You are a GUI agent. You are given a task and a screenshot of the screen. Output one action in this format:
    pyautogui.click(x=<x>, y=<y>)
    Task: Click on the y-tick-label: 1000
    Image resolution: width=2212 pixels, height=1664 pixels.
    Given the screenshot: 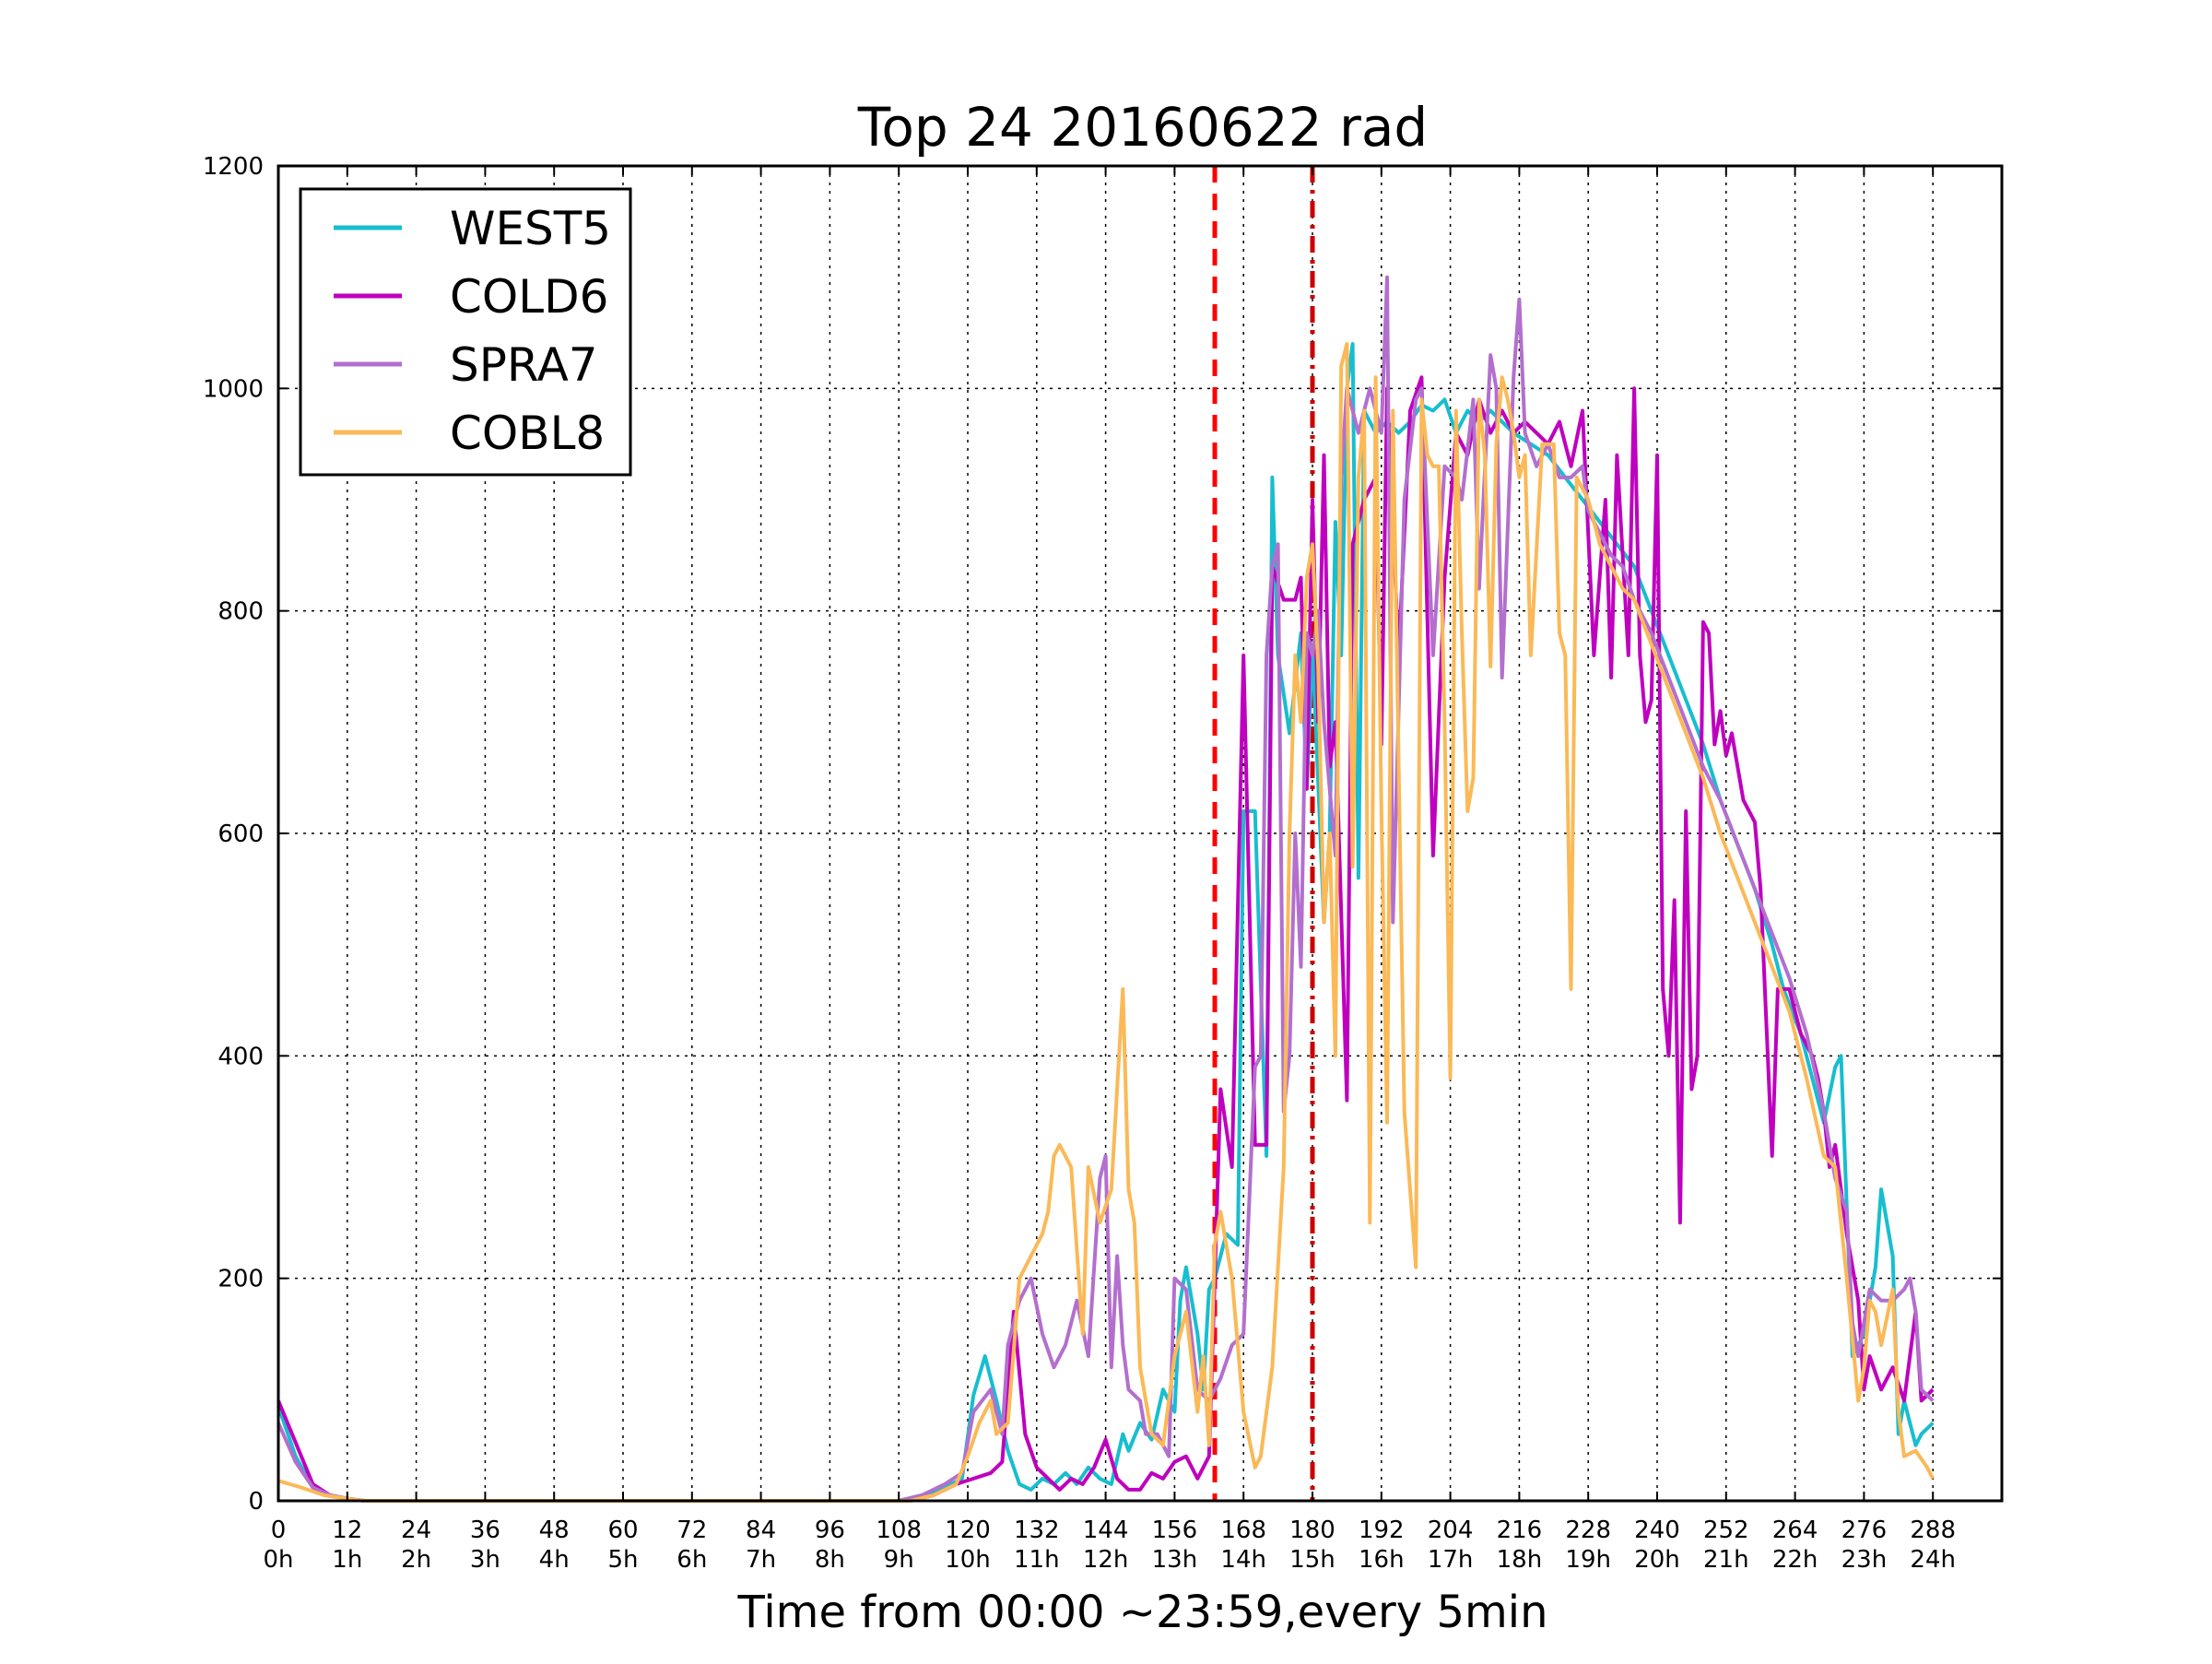 What is the action you would take?
    pyautogui.click(x=233, y=389)
    